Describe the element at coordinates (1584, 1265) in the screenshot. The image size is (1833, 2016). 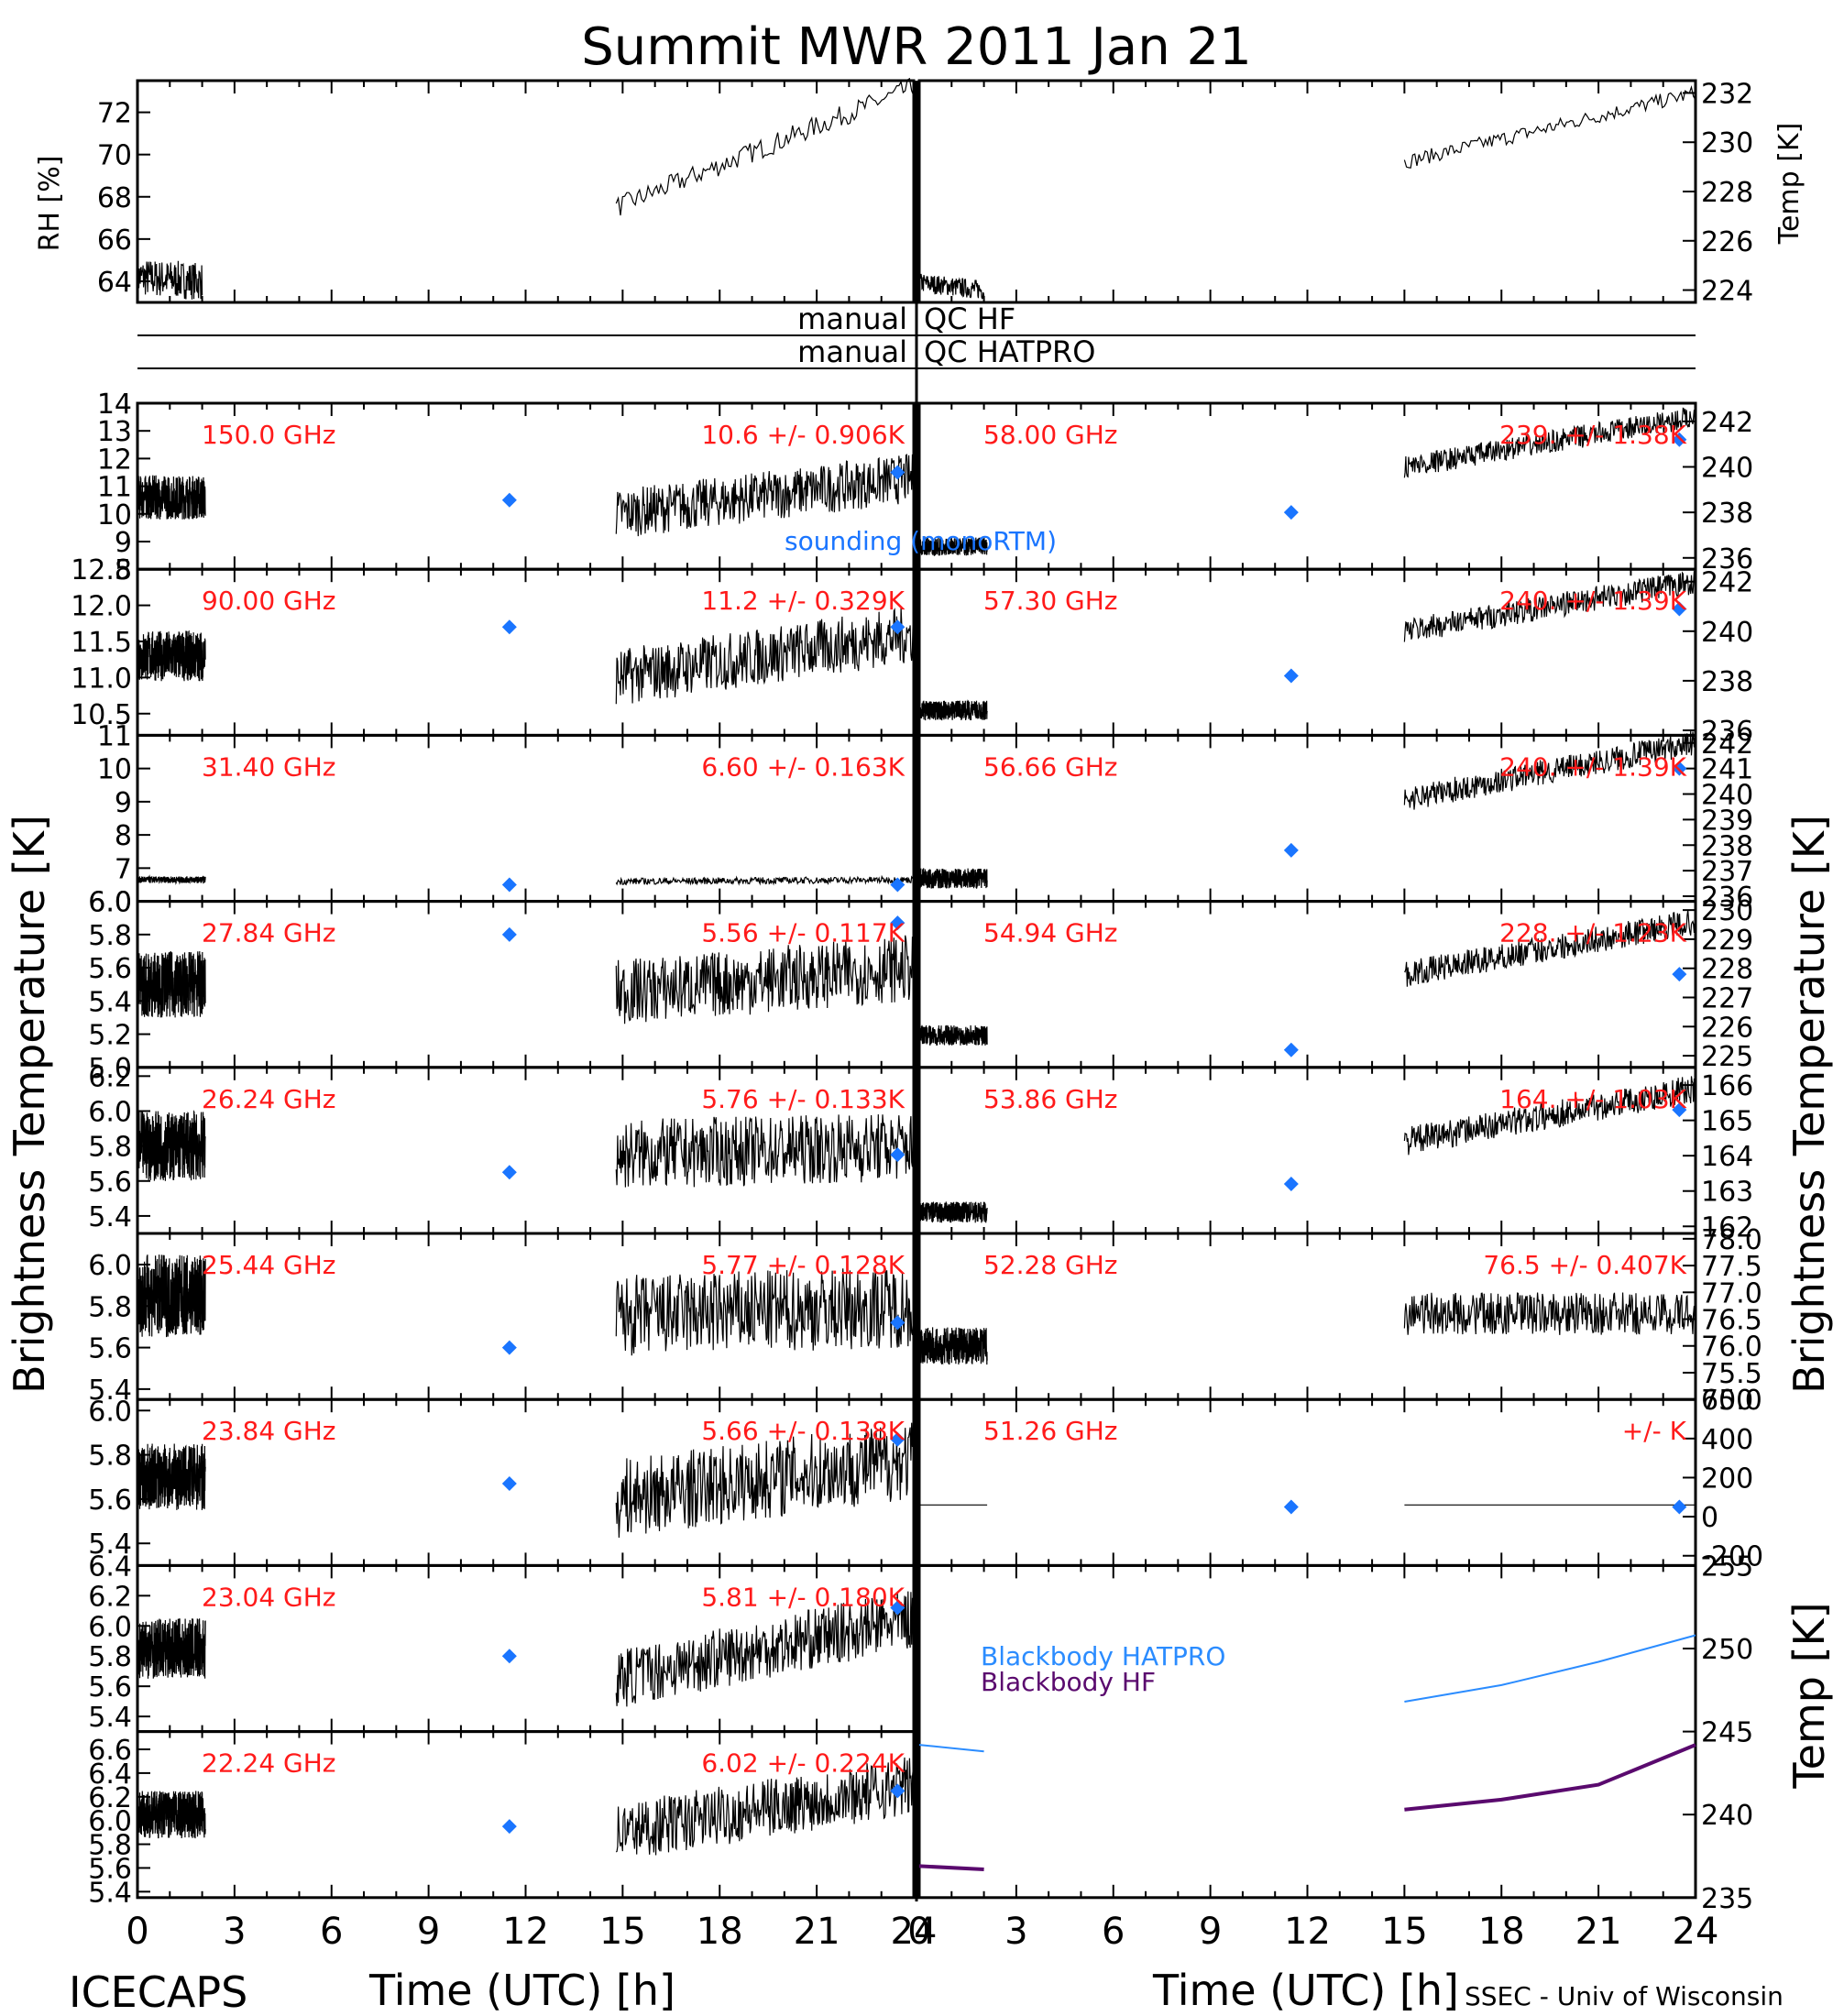
I see `stat-label: 76.5 +/- 0.407K` at that location.